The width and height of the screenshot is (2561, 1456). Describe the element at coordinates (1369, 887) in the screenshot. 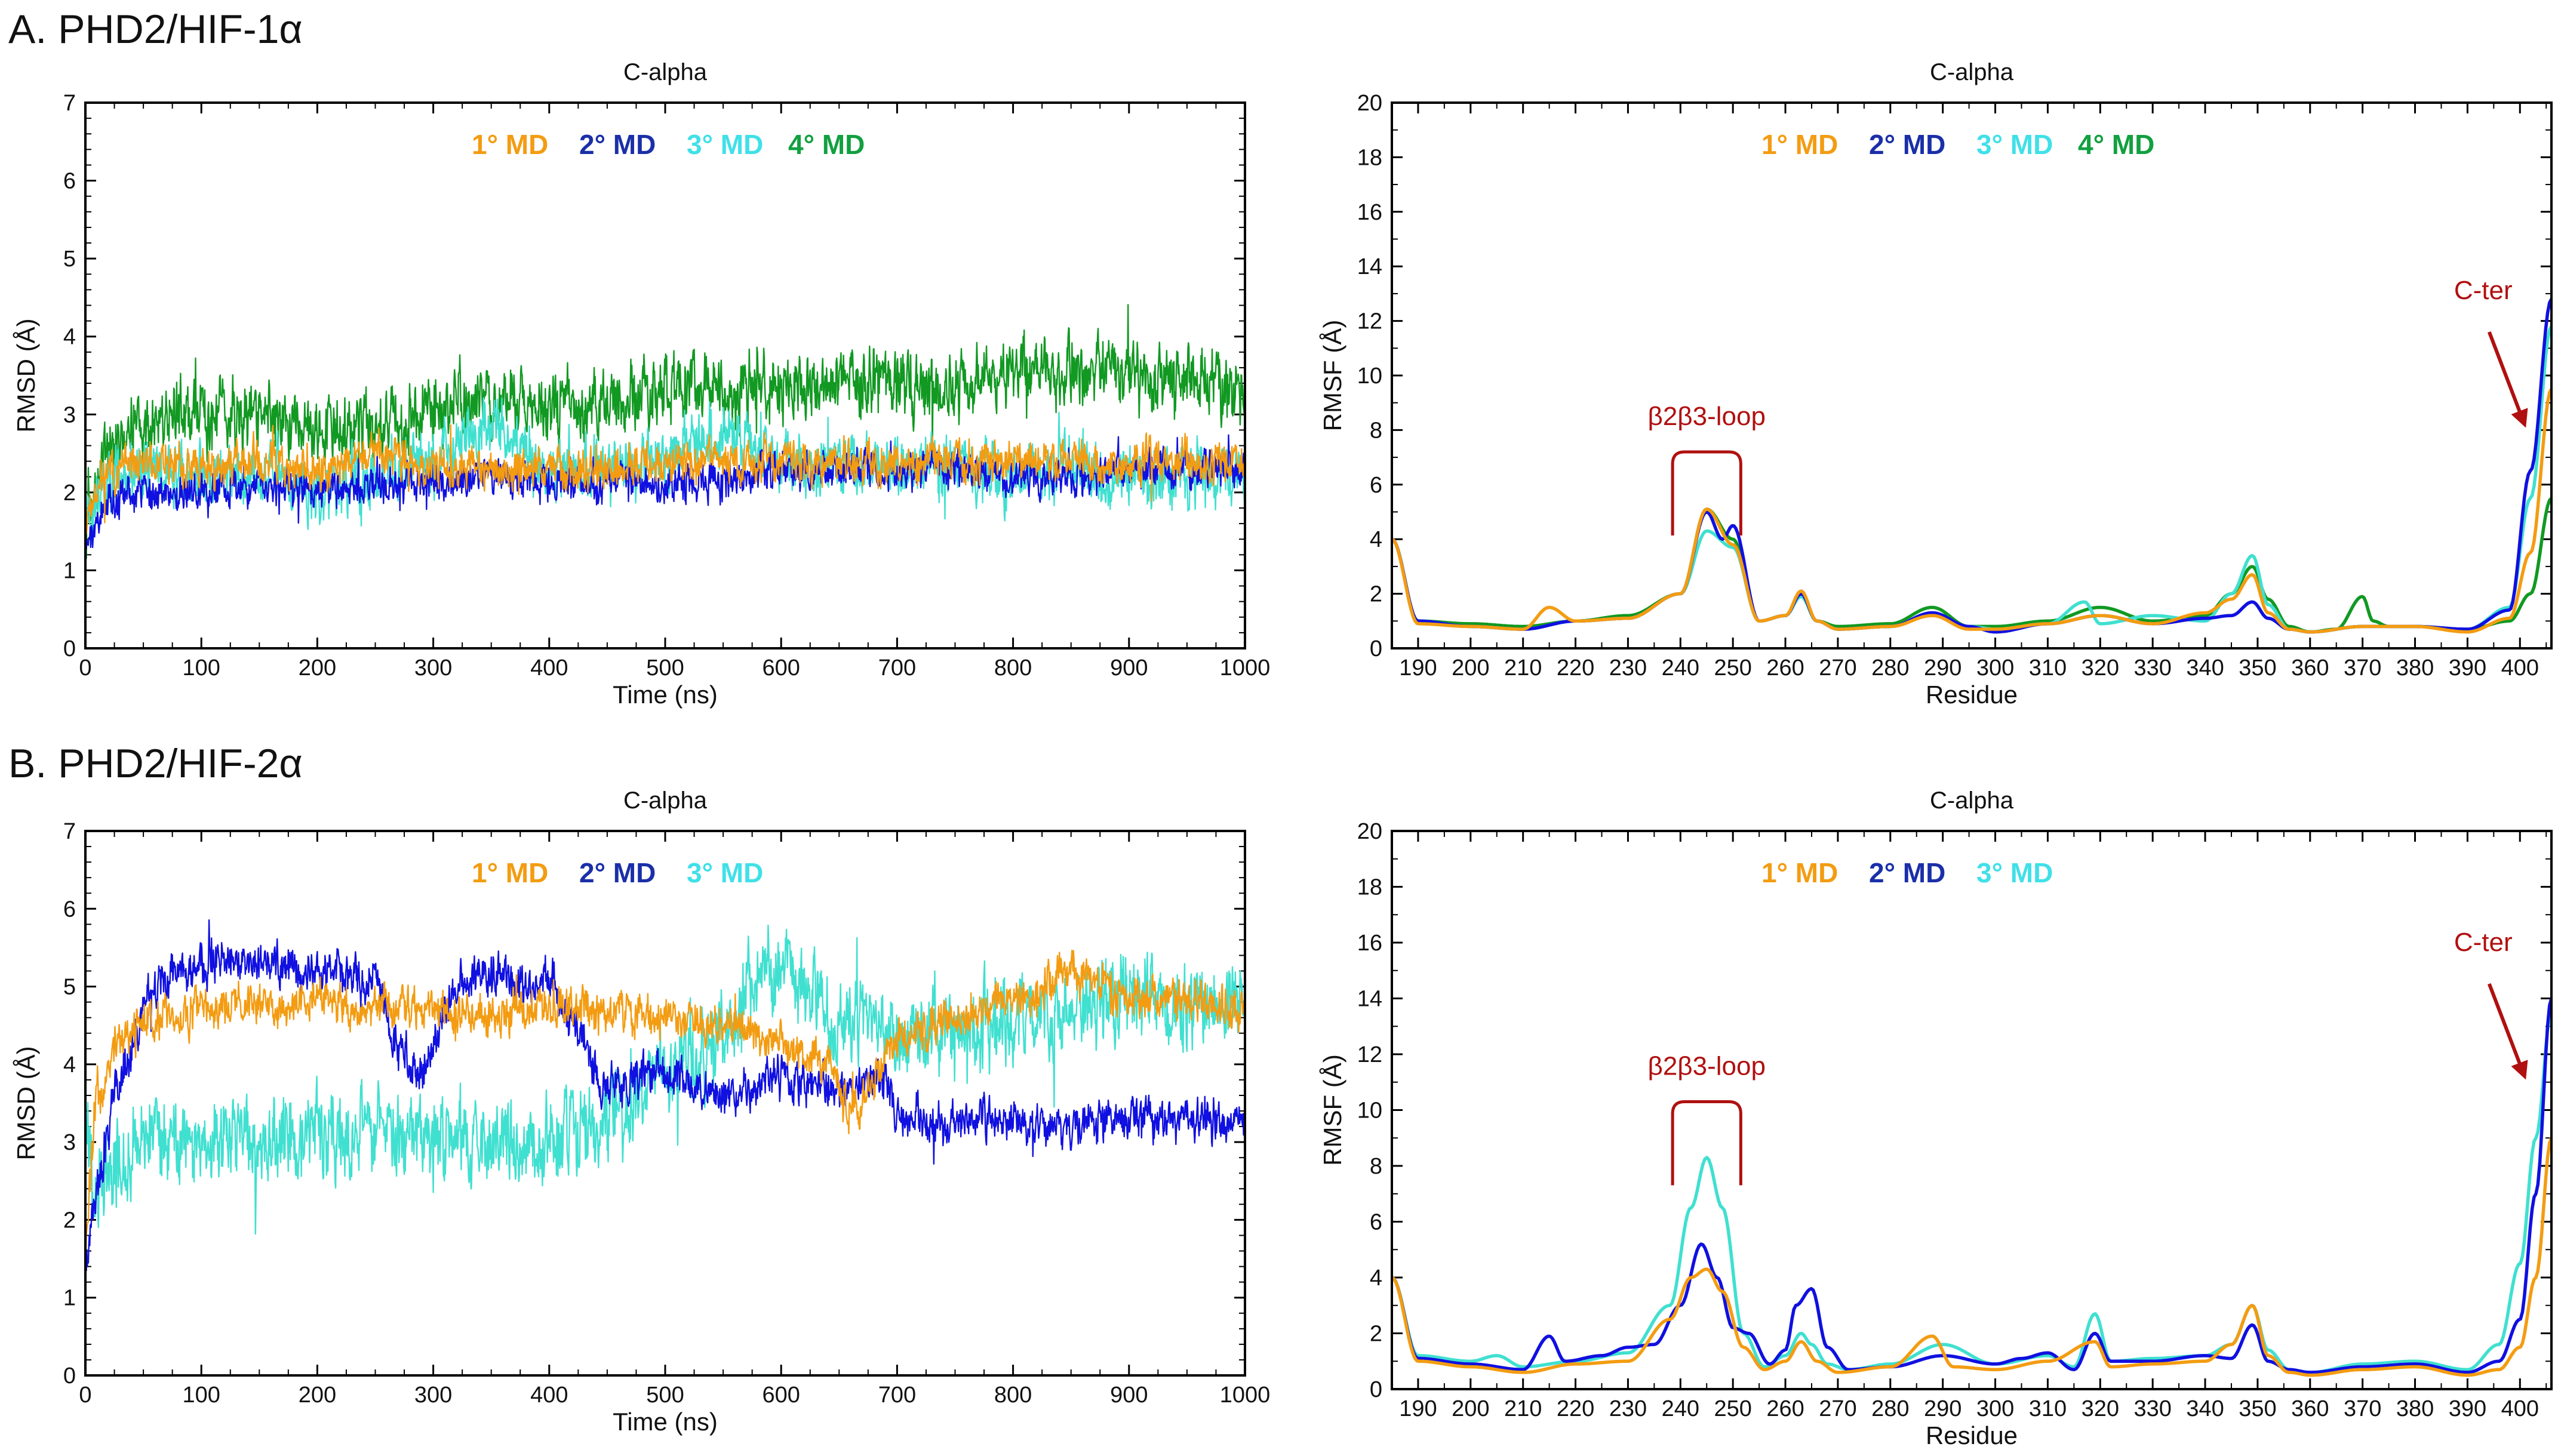

I see `y-tick-label: 18` at that location.